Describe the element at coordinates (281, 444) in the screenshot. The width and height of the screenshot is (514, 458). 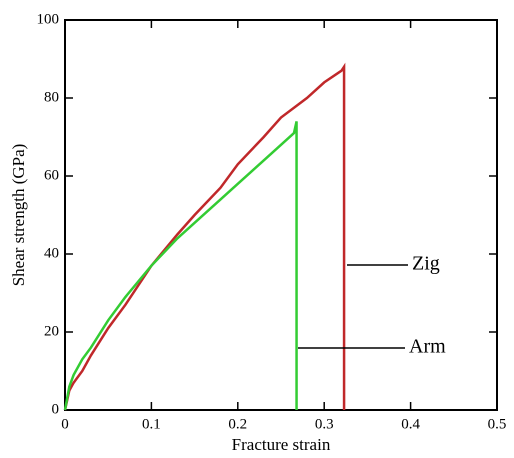
I see `x-axis-label: Fracture strain` at that location.